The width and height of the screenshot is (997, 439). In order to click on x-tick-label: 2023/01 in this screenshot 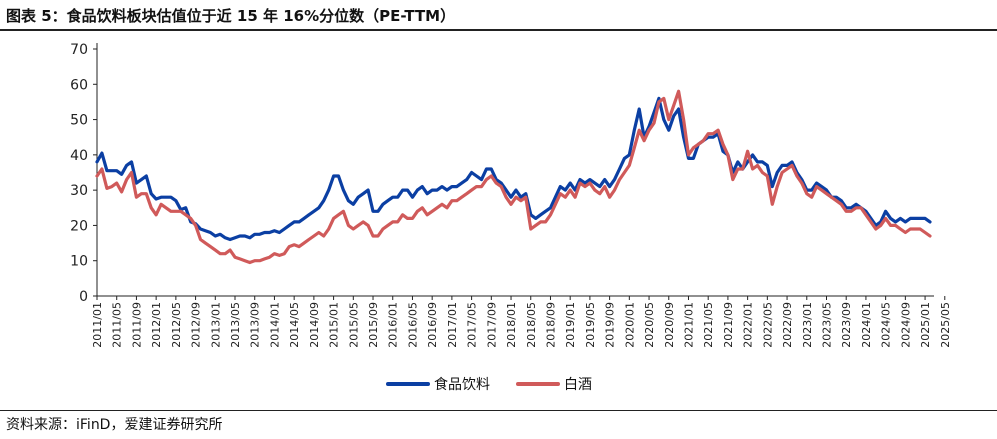, I will do `click(807, 325)`.